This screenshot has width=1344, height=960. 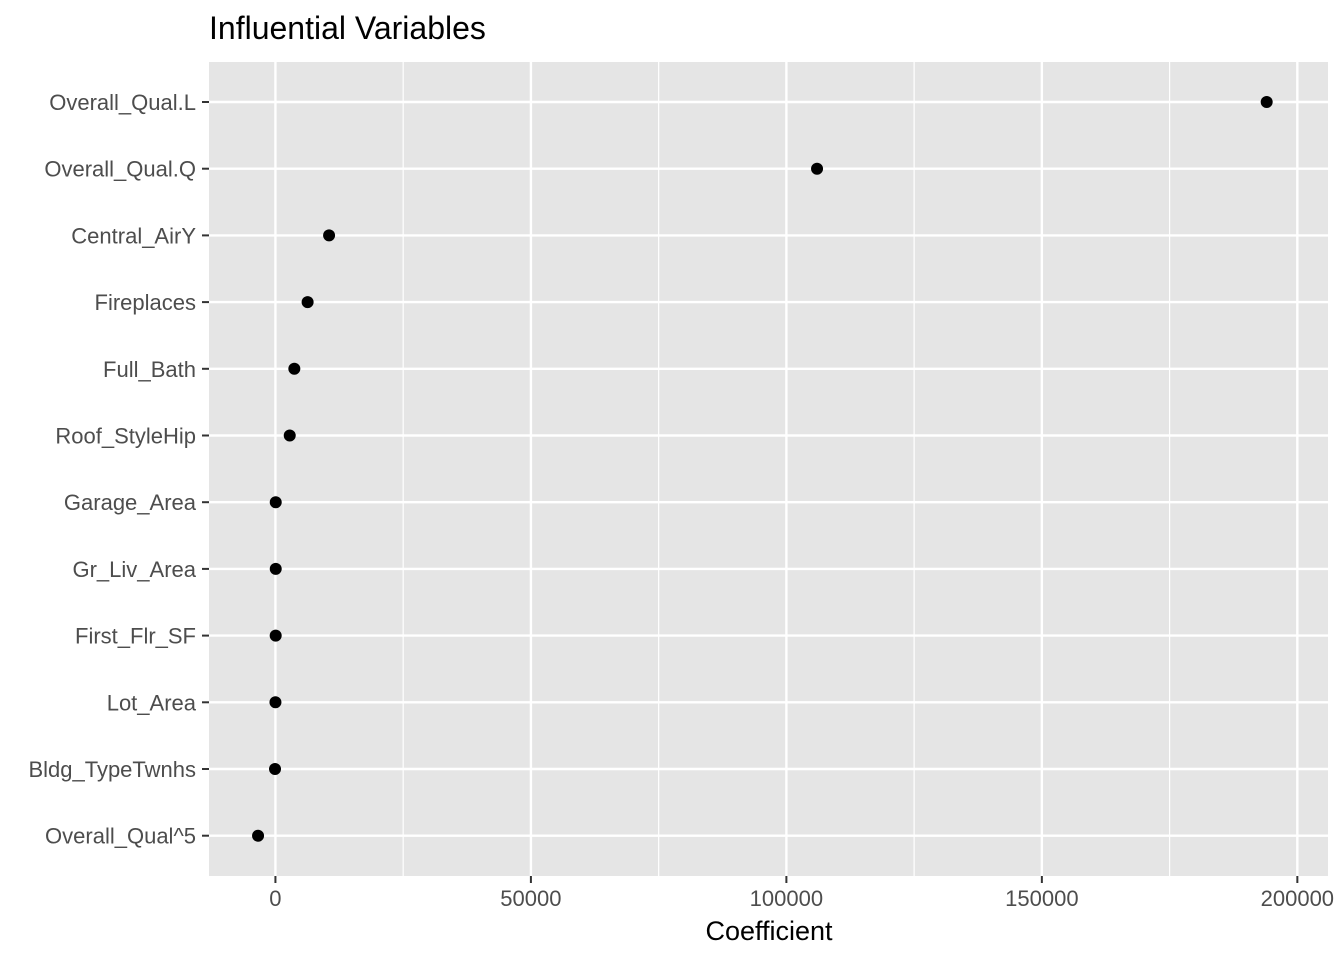 What do you see at coordinates (112, 769) in the screenshot?
I see `y-tick-label: Bldg_TypeTwnhs` at bounding box center [112, 769].